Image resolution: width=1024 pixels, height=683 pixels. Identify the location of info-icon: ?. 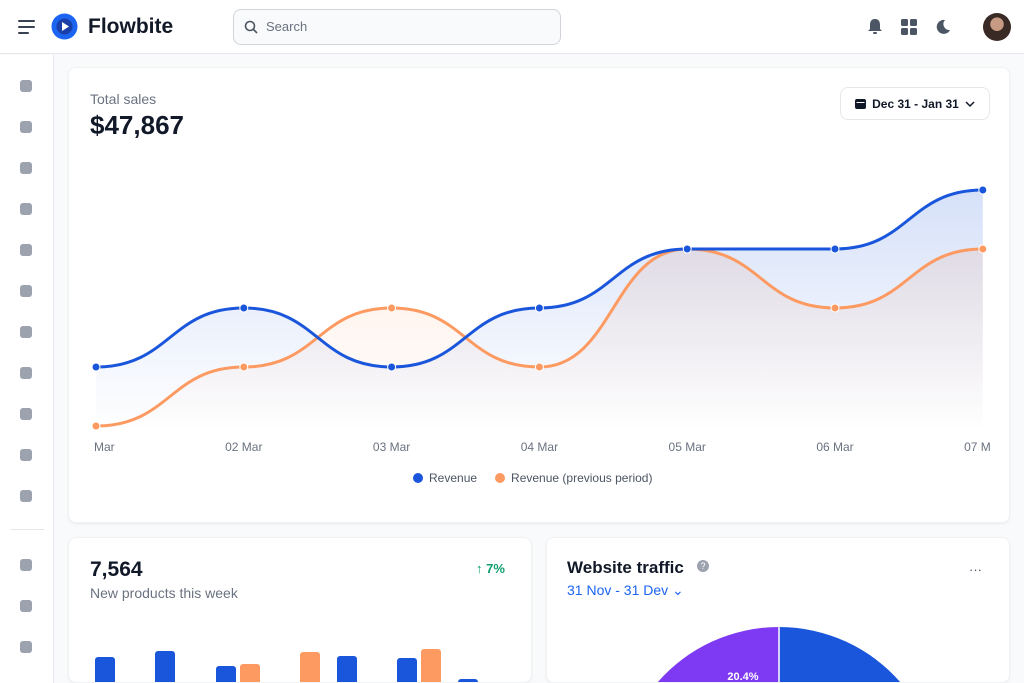
(703, 566).